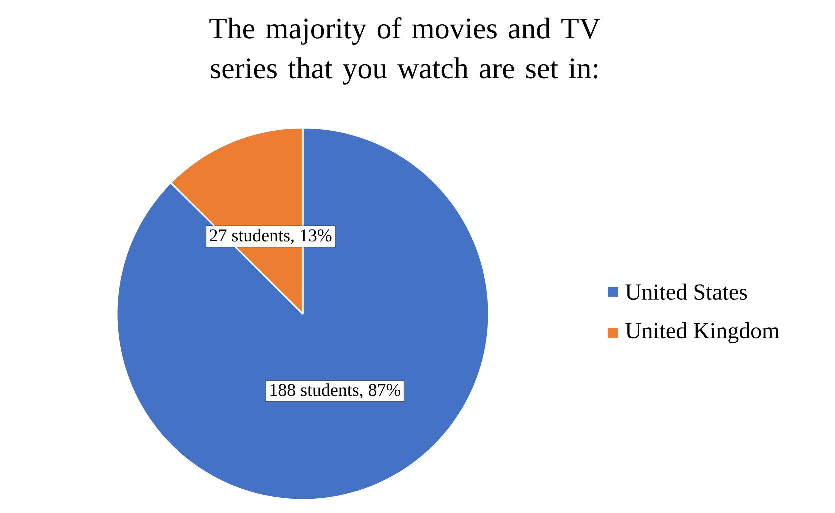 This screenshot has height=513, width=835. What do you see at coordinates (405, 51) in the screenshot?
I see `chart-title: The majority of movies and TV series that you watch are set in:` at bounding box center [405, 51].